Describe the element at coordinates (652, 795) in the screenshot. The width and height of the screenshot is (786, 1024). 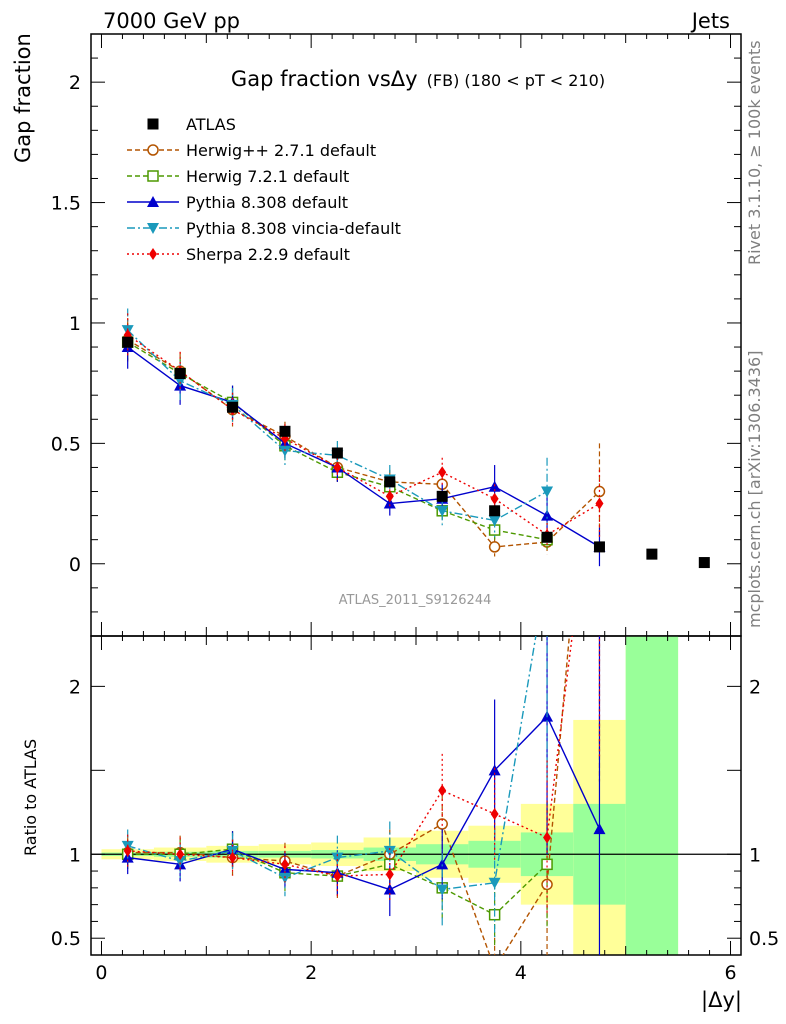
I see `stat-uncertainty-band` at that location.